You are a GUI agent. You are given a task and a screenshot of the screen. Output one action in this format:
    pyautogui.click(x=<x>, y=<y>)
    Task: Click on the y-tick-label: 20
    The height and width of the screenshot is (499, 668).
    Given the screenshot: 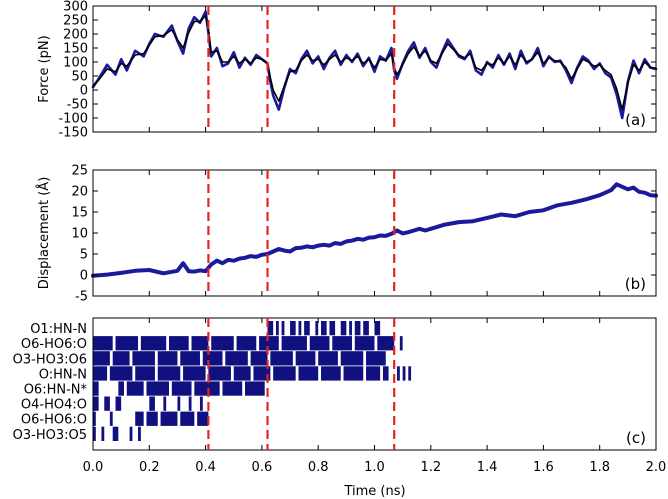 What is the action you would take?
    pyautogui.click(x=79, y=192)
    